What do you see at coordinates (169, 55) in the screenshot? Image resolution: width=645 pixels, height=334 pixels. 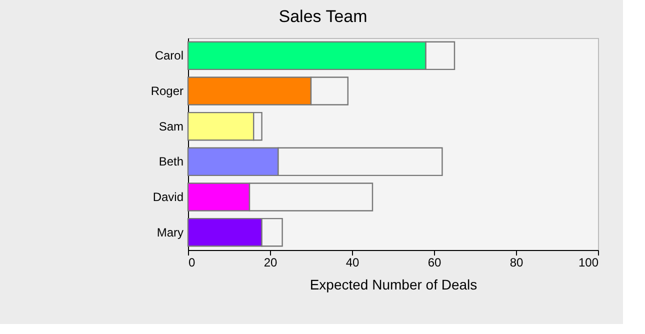 I see `y-tick-label: Carol` at bounding box center [169, 55].